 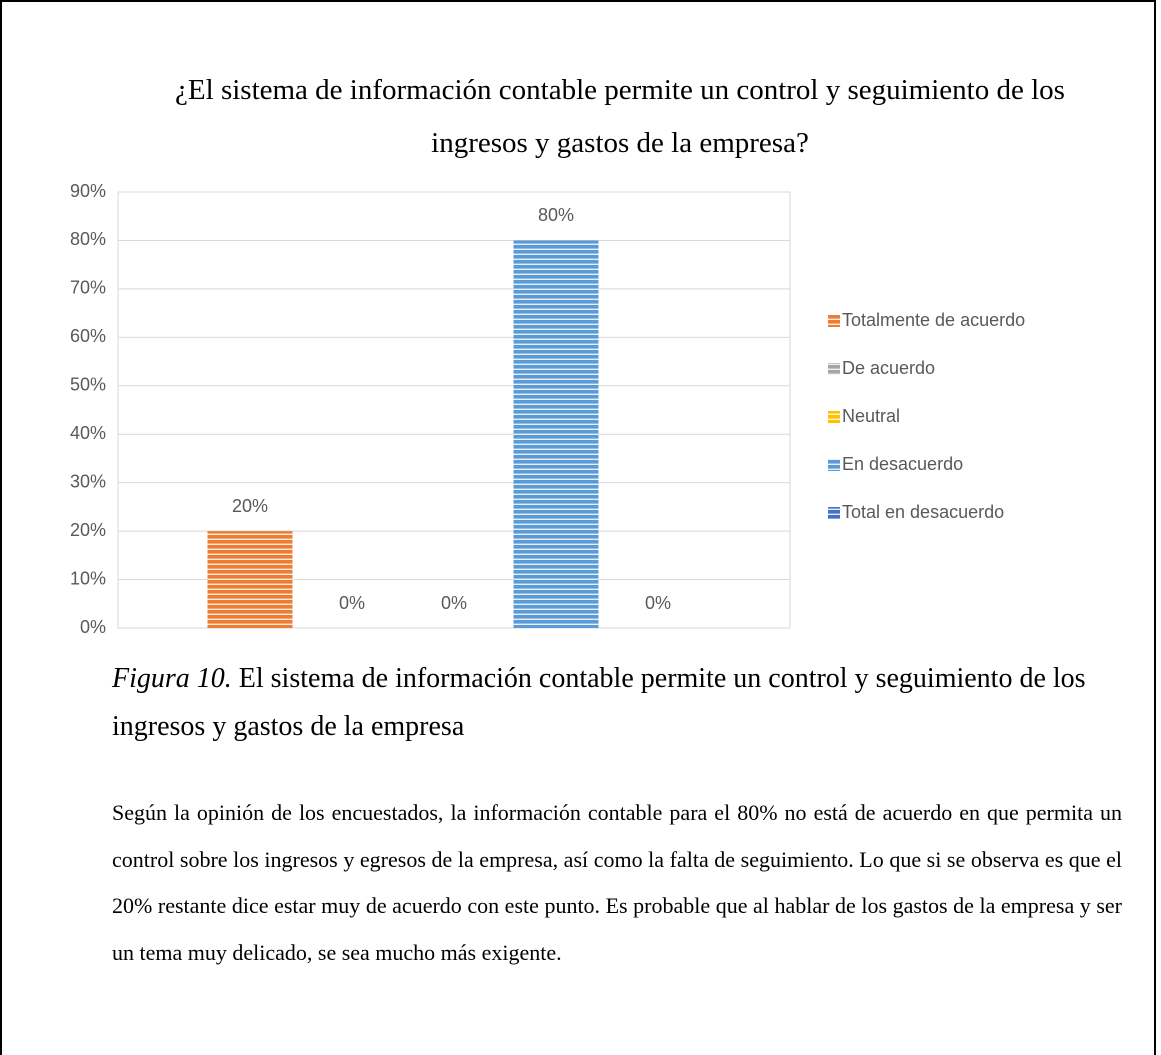 I want to click on legend-label: En desacuerdo, so click(x=902, y=464).